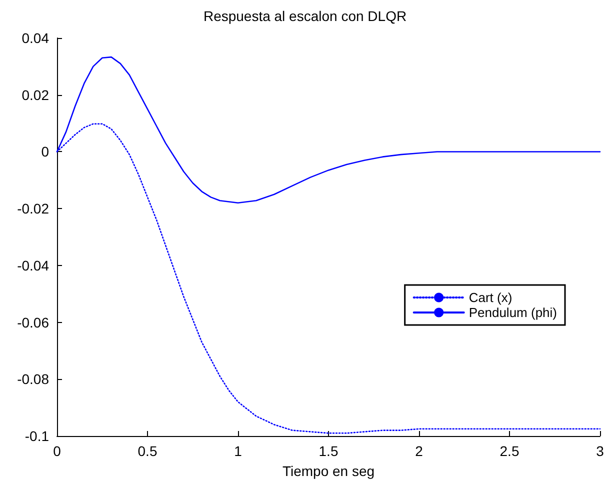  What do you see at coordinates (45, 152) in the screenshot?
I see `y-tick-label: 0` at bounding box center [45, 152].